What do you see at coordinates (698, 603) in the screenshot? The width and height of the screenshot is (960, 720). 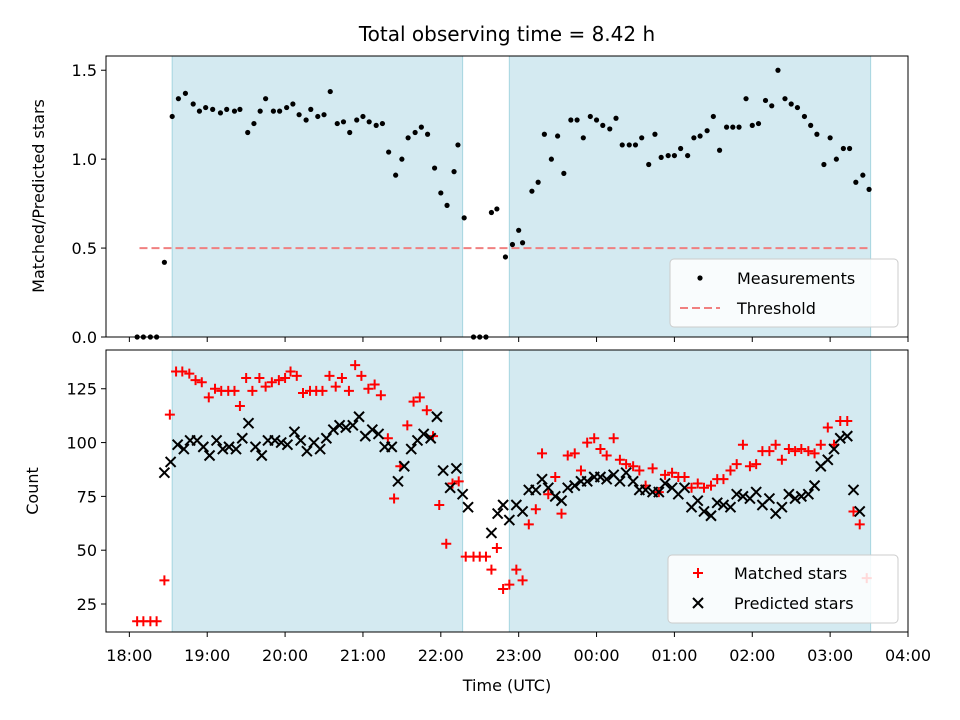 I see `legend-predicted-marker` at bounding box center [698, 603].